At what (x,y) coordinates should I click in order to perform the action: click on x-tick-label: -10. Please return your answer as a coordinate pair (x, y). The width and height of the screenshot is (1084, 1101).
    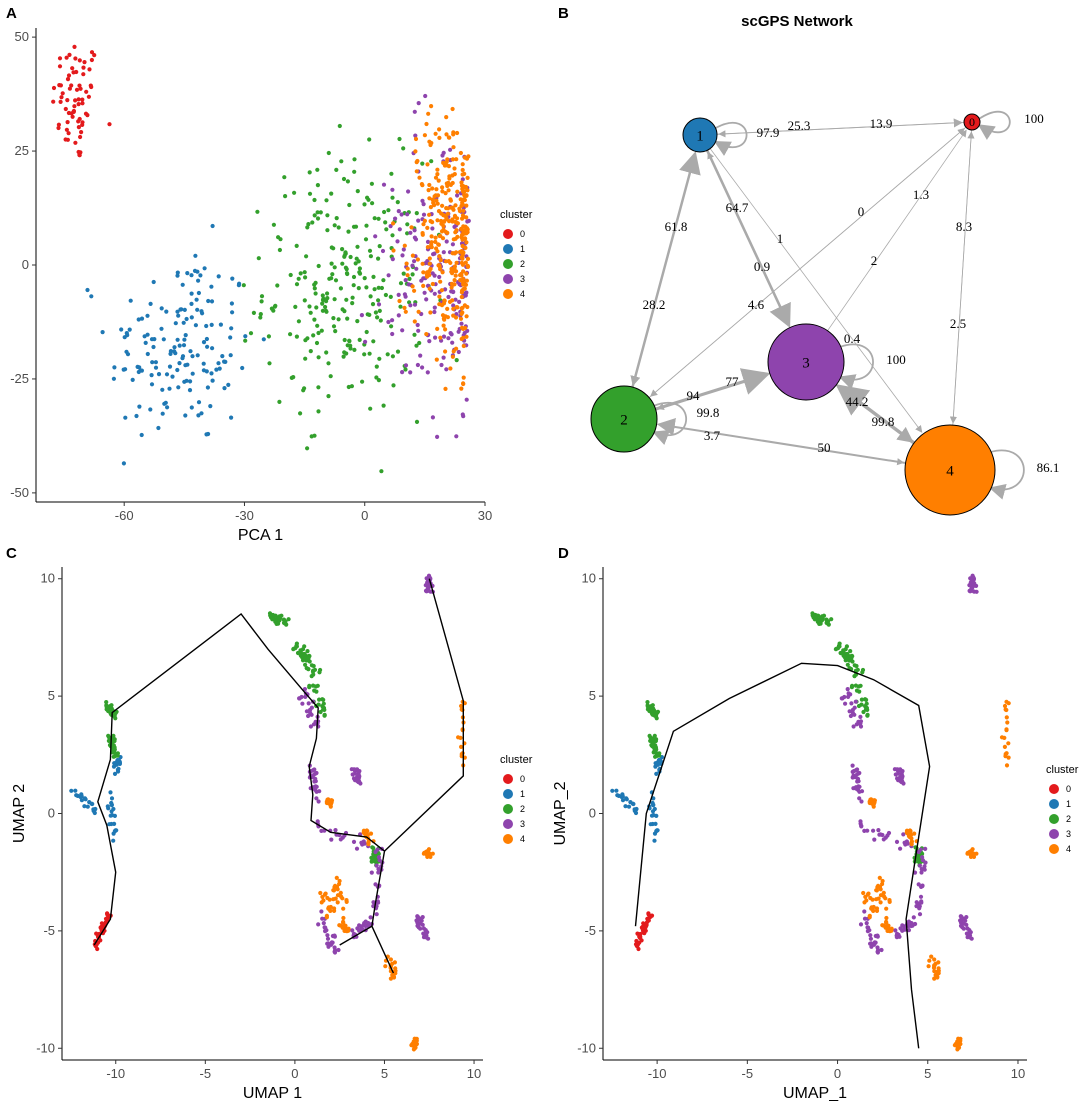
    Looking at the image, I should click on (657, 1073).